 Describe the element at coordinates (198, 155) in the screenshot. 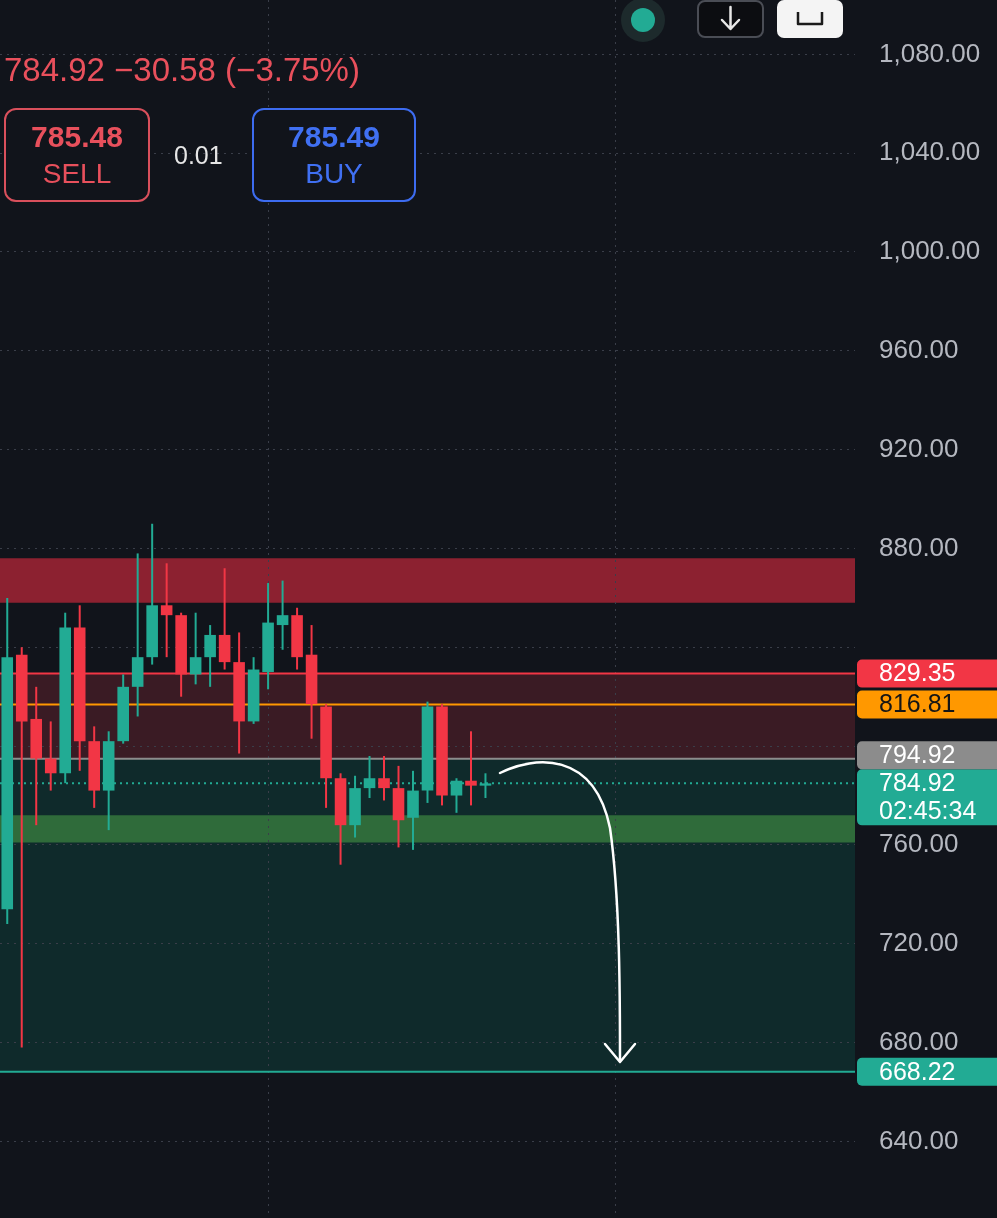

I see `annotation: 0.01` at that location.